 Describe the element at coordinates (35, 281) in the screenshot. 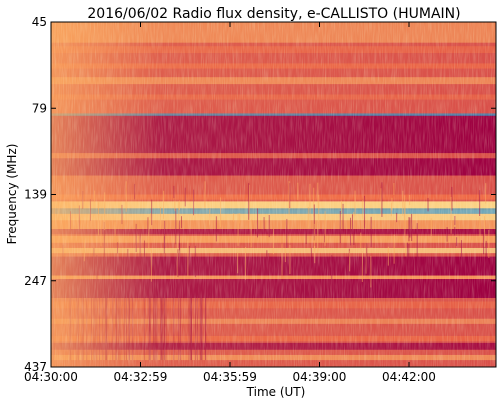

I see `y-tick-label: 247` at that location.